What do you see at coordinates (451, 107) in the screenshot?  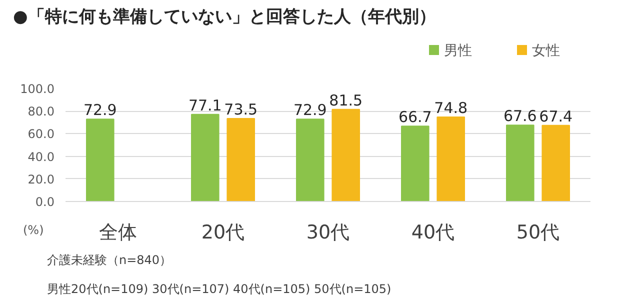 I see `data-label: 74.8` at bounding box center [451, 107].